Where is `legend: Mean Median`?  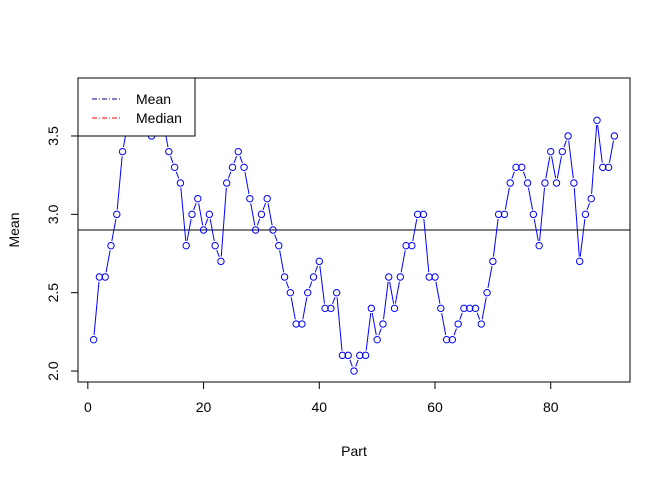
legend: Mean Median is located at coordinates (136, 107).